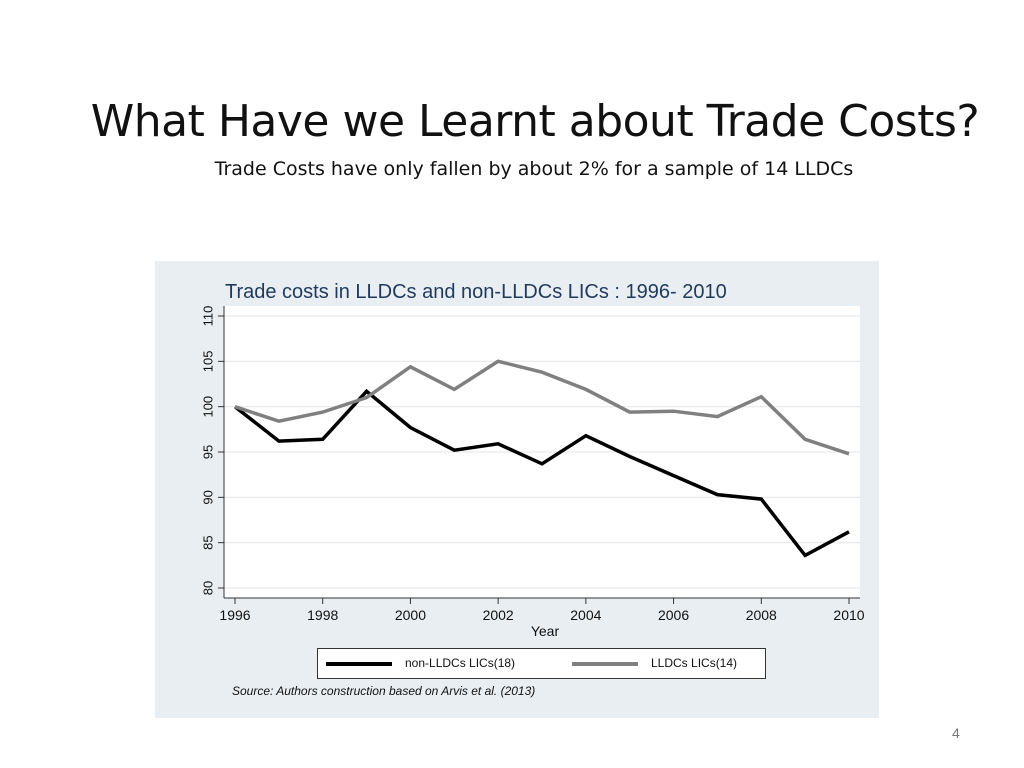 This screenshot has height=768, width=1024. What do you see at coordinates (535, 121) in the screenshot?
I see `slide-title: What Have we Learnt about Trade Costs?` at bounding box center [535, 121].